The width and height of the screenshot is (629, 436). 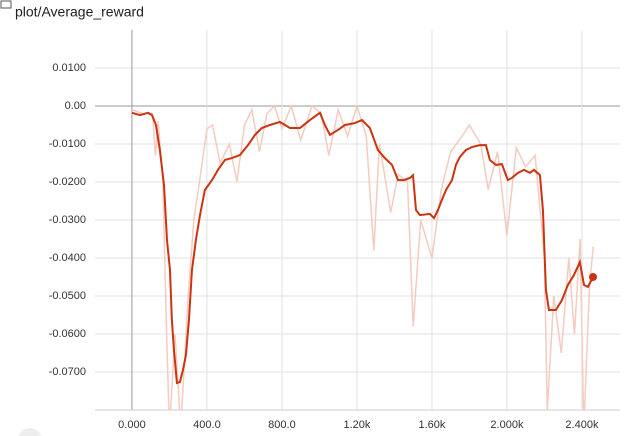 I want to click on y-tick-label: 0.00, so click(x=75, y=106).